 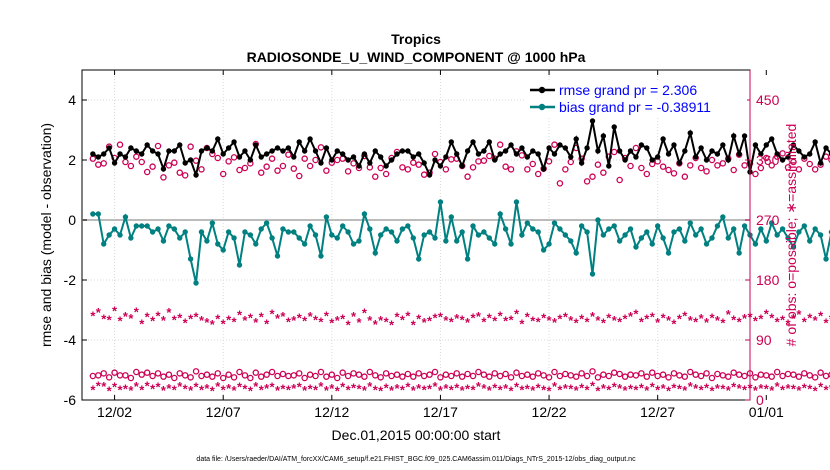 What do you see at coordinates (628, 90) in the screenshot?
I see `legend-rmse-label: rmse grand pr = 2.306` at bounding box center [628, 90].